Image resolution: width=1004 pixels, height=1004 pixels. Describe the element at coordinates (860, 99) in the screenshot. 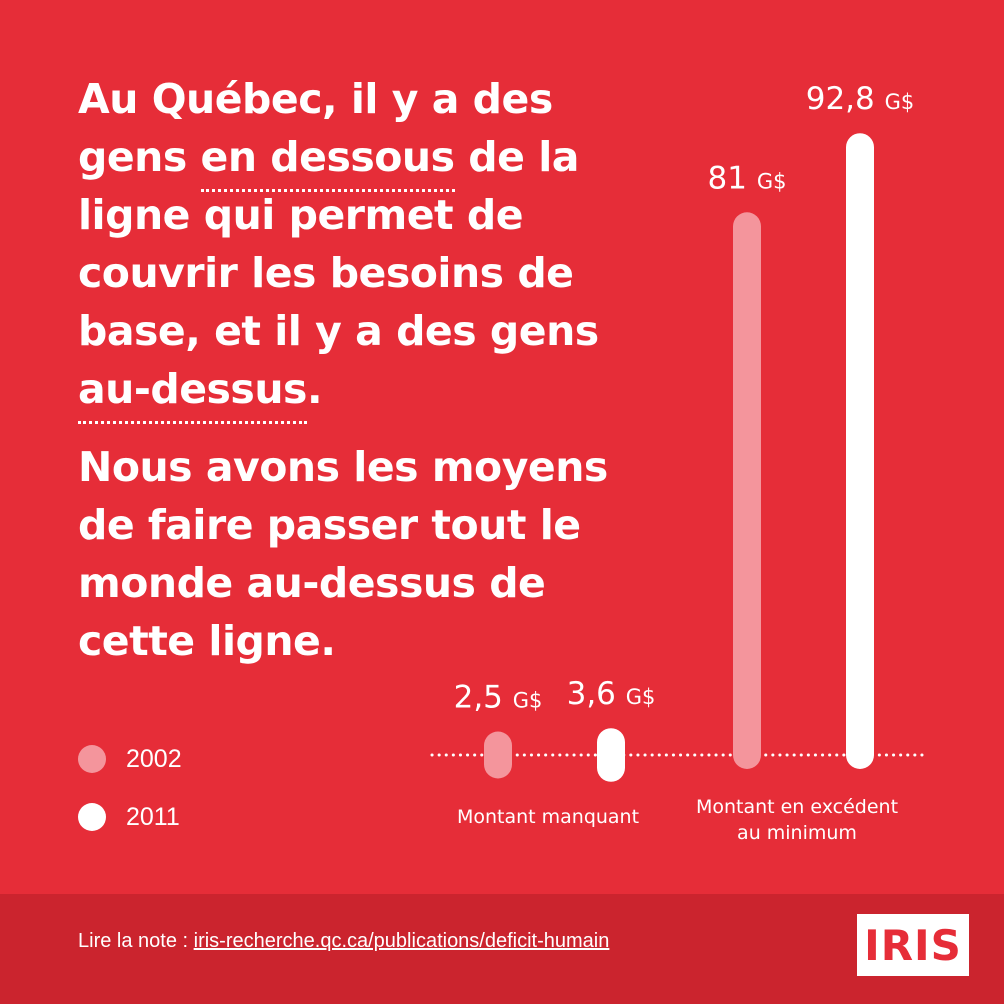

I see `value-label-2011-excedent: 92,8 G$` at that location.